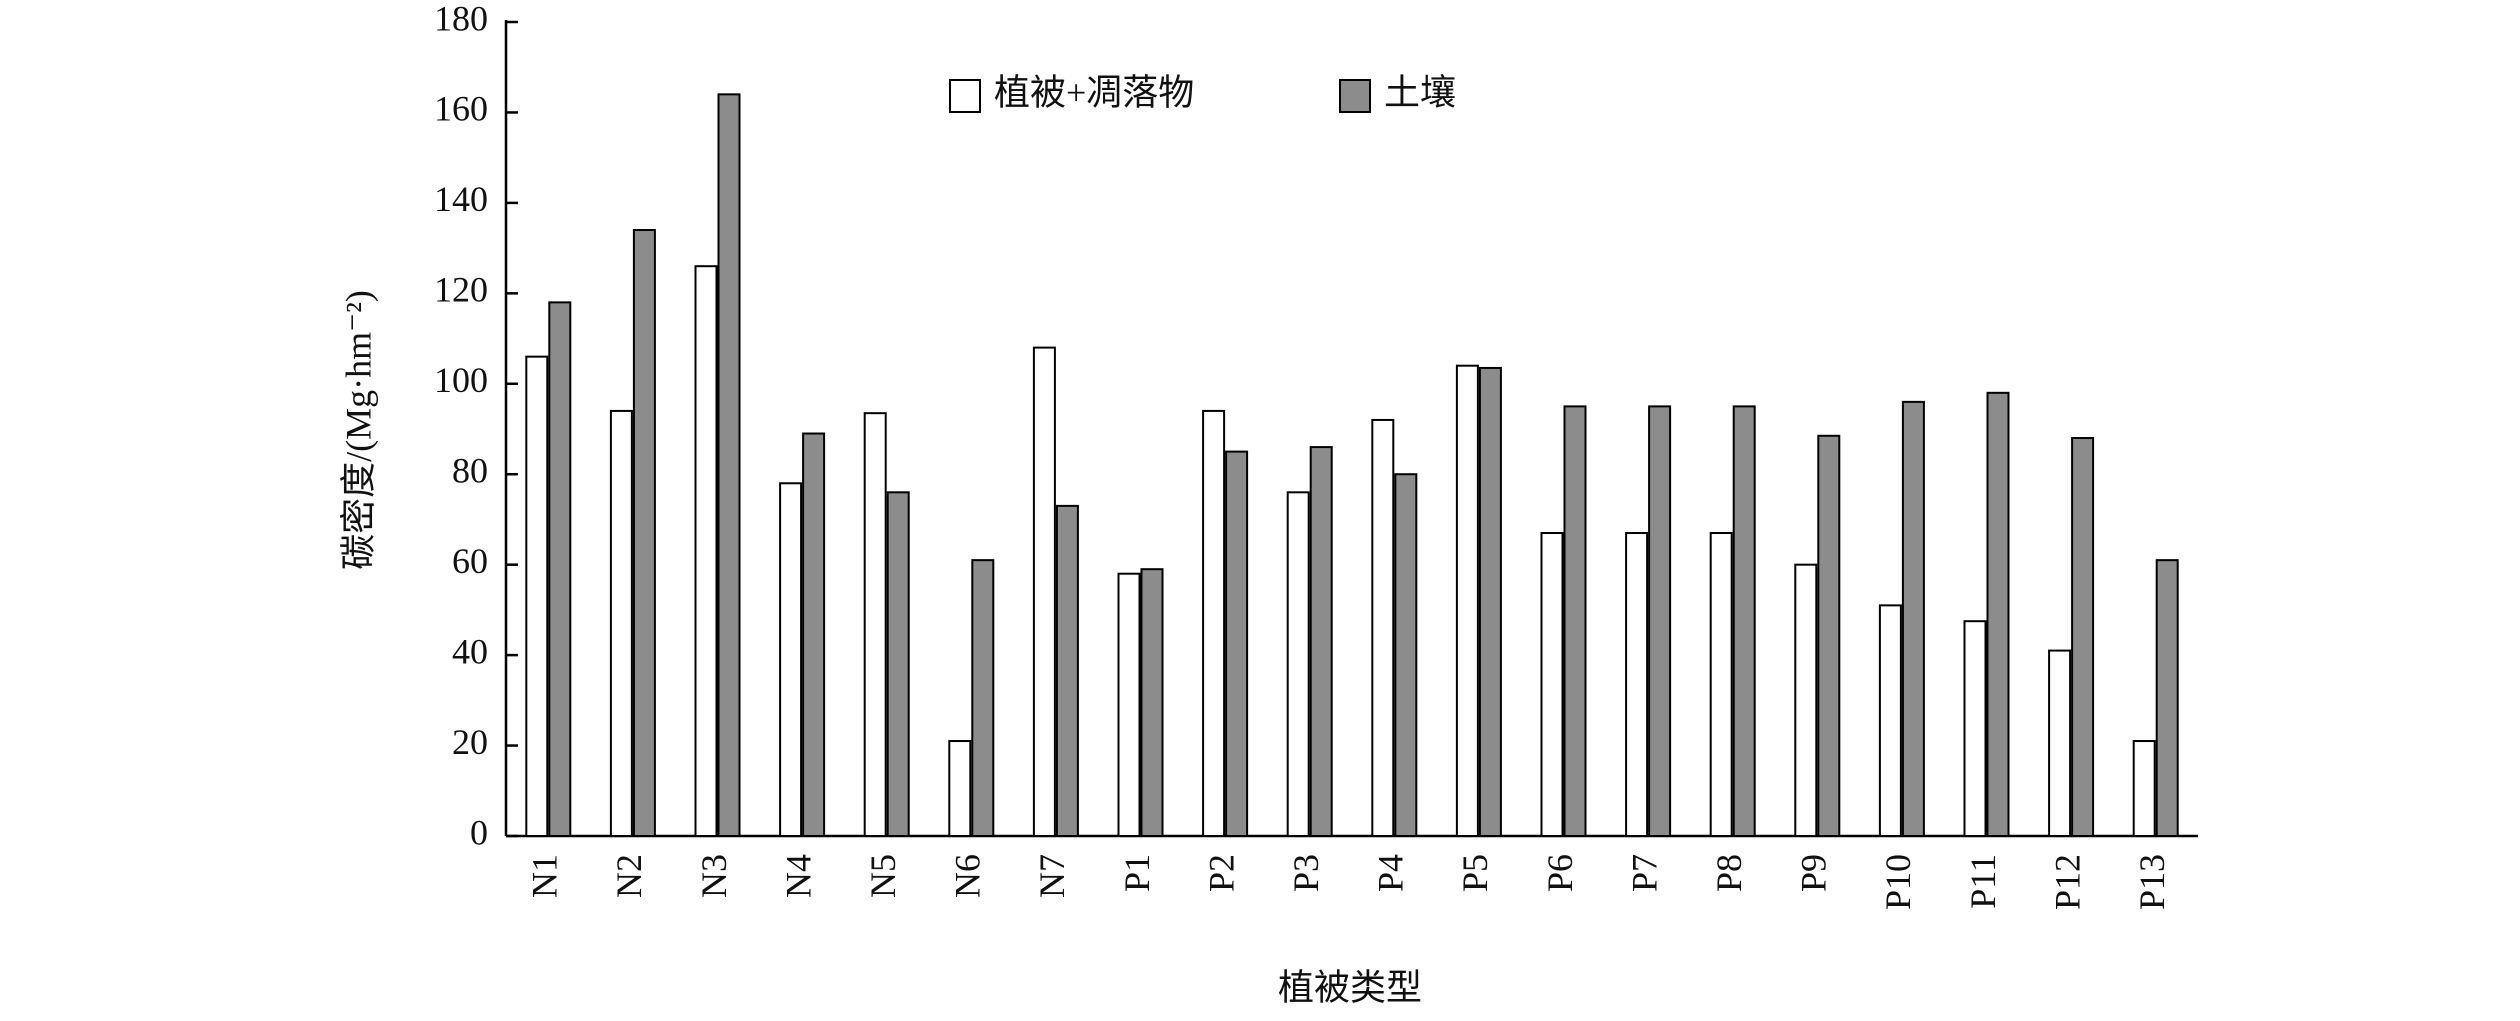 The image size is (2520, 1021). What do you see at coordinates (1306, 873) in the screenshot?
I see `x-tick-label: P3` at bounding box center [1306, 873].